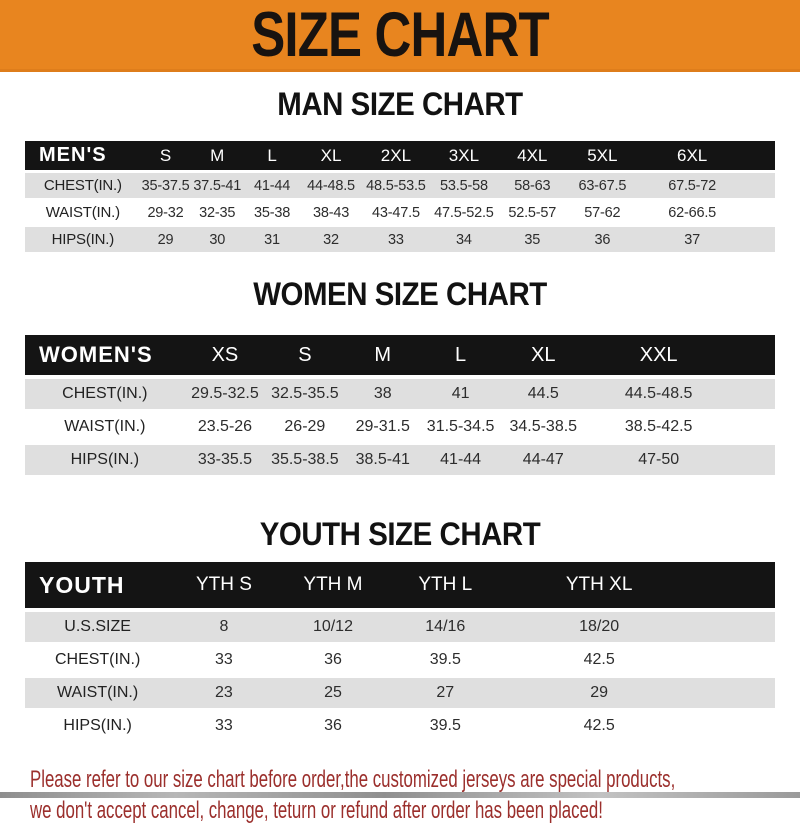  I want to click on size-value-cell: 44-48.5, so click(331, 185).